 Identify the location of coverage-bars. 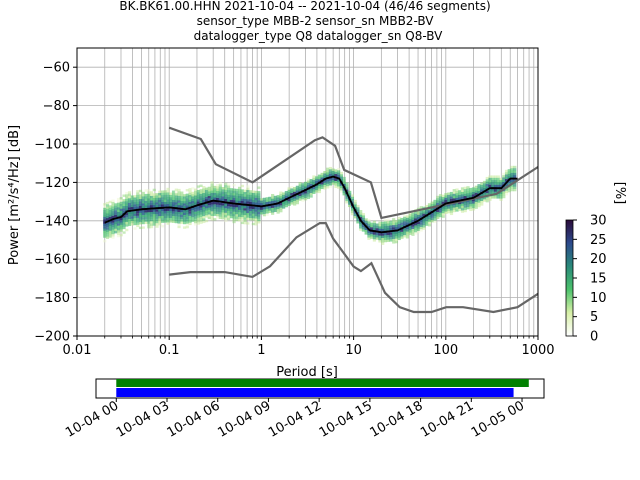
(322, 388).